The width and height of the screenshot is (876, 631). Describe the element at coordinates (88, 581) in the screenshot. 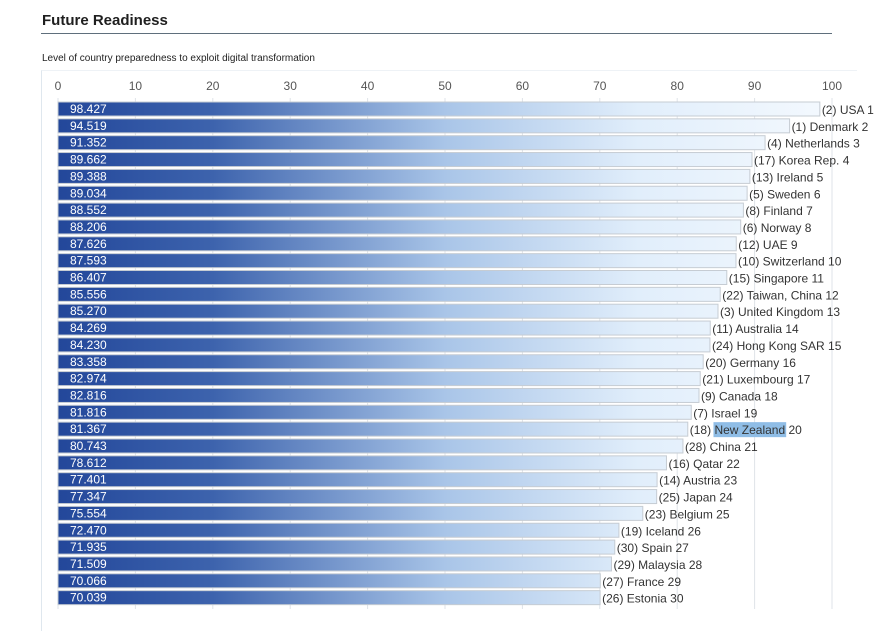

I see `bar-value-label: 70.066` at that location.